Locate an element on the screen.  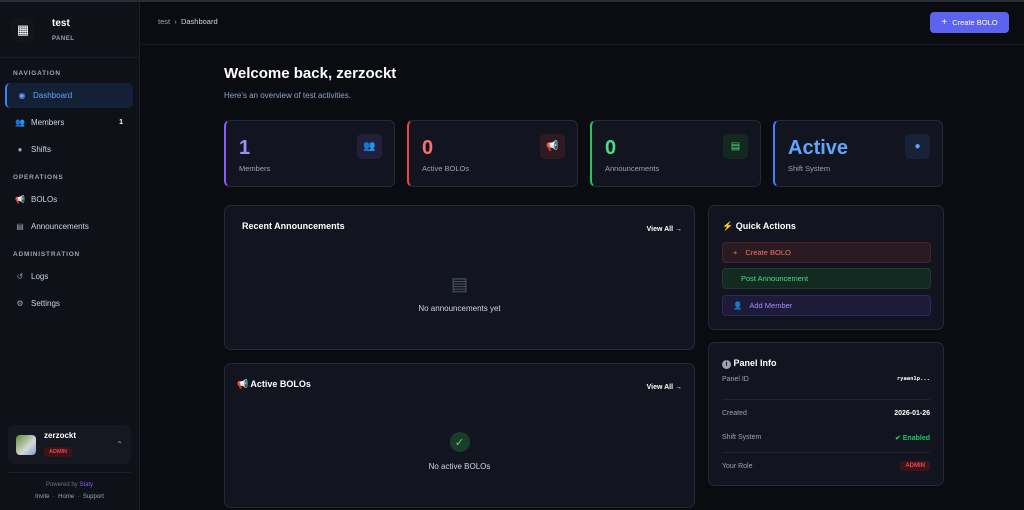
empty-state-text: No active BOLOs is located at coordinates (459, 466).